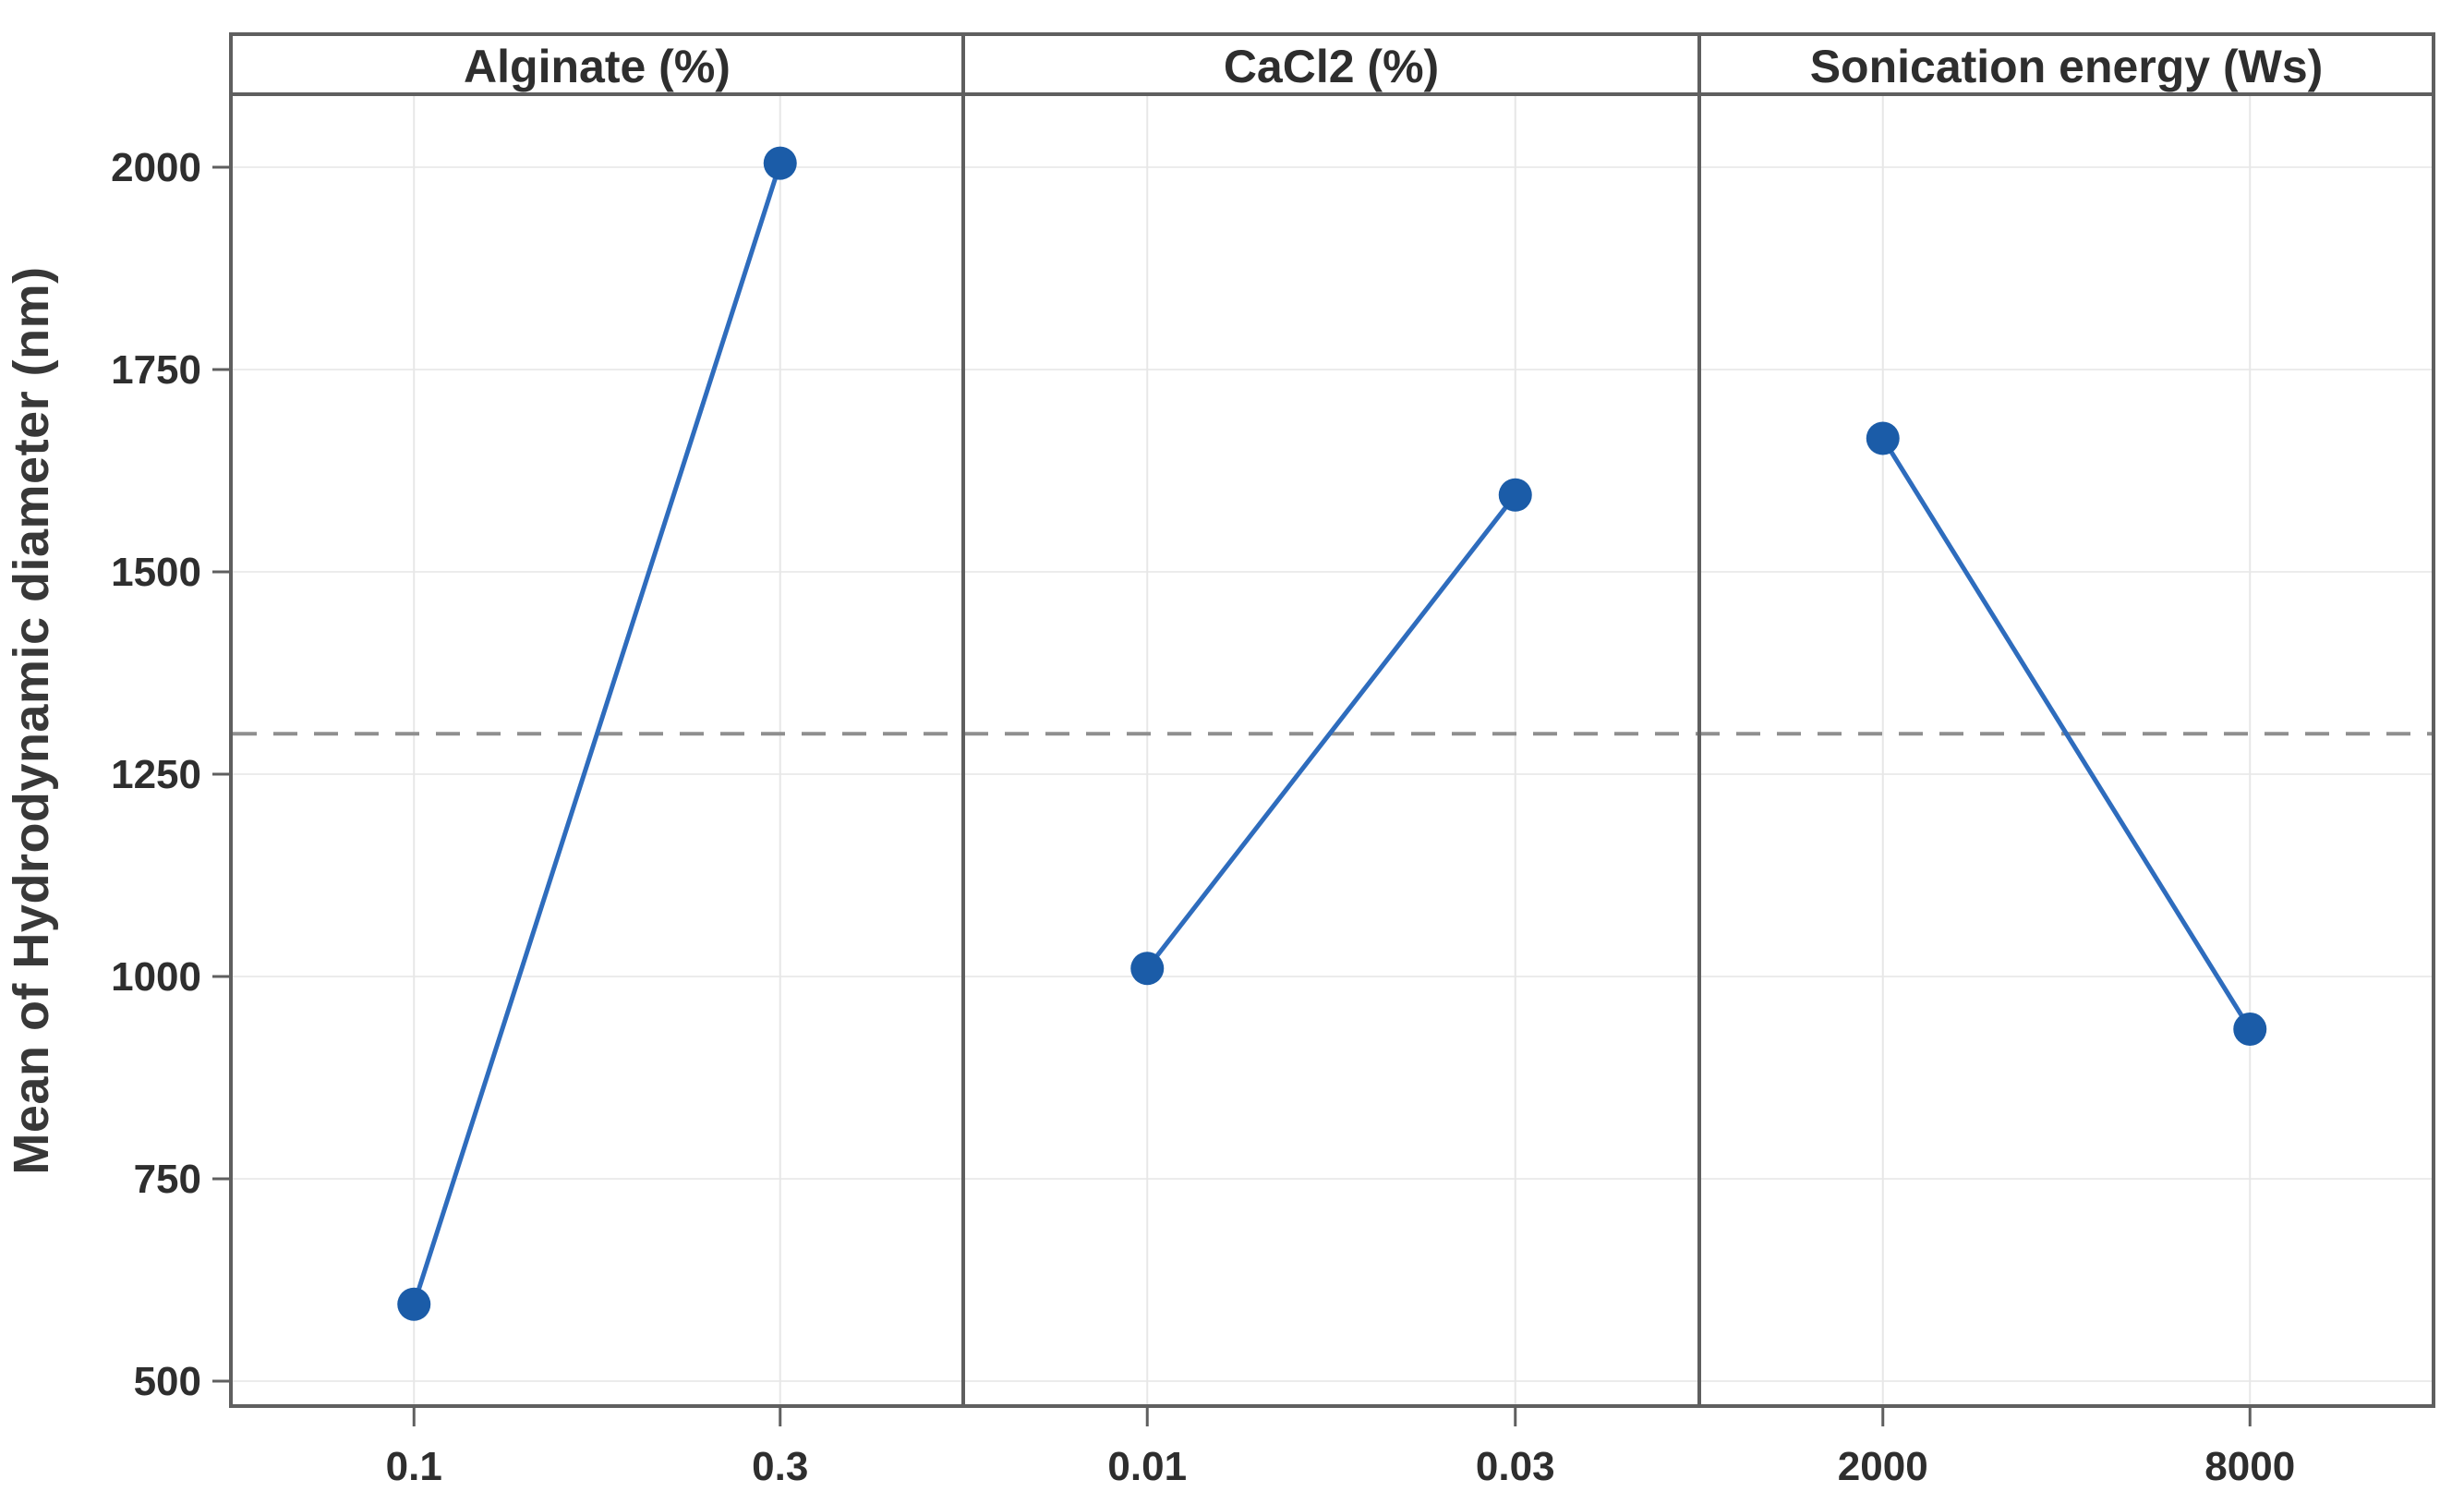 This screenshot has height=1504, width=2464. What do you see at coordinates (1883, 1466) in the screenshot?
I see `x-tick-label: 2000` at bounding box center [1883, 1466].